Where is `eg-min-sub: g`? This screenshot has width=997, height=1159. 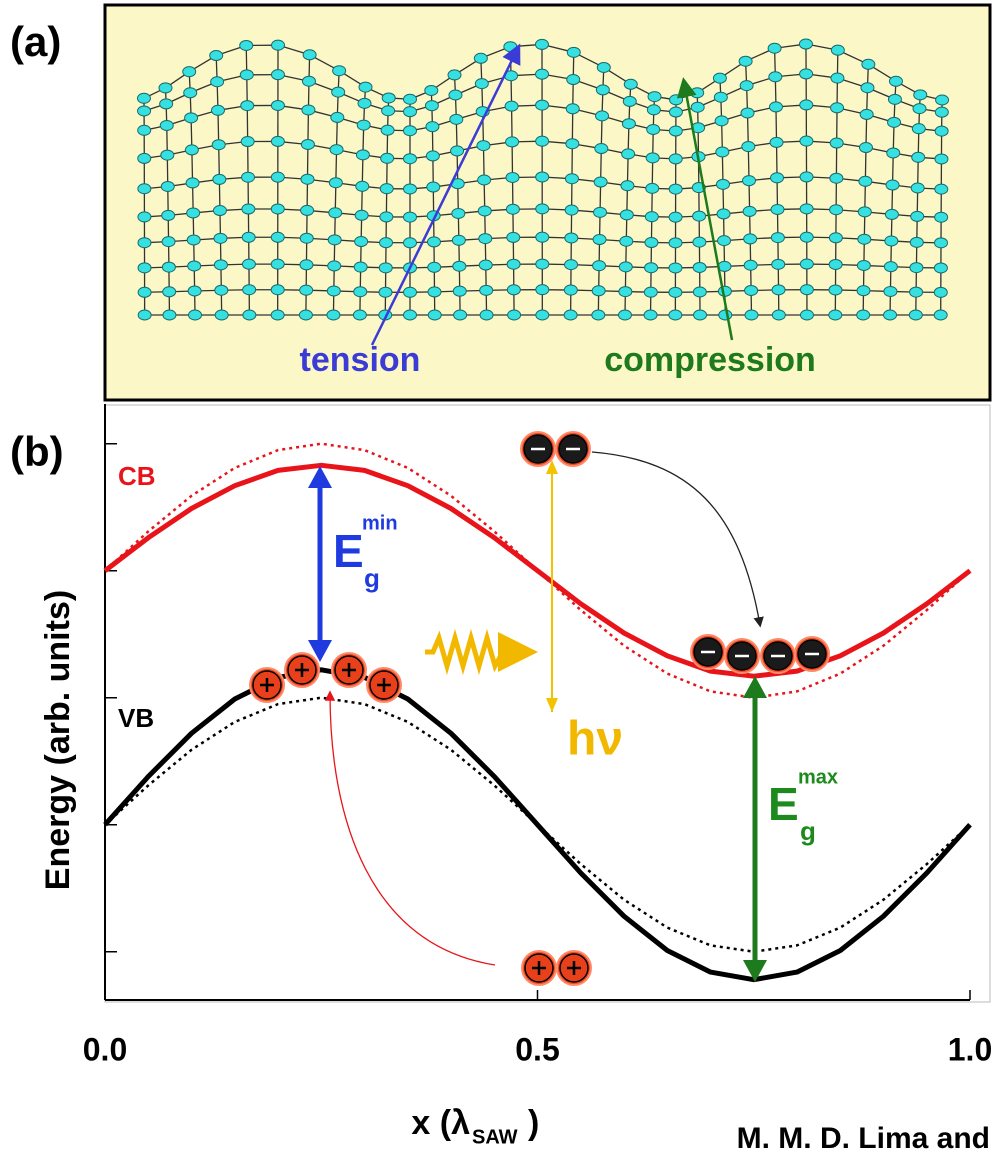 eg-min-sub: g is located at coordinates (372, 578).